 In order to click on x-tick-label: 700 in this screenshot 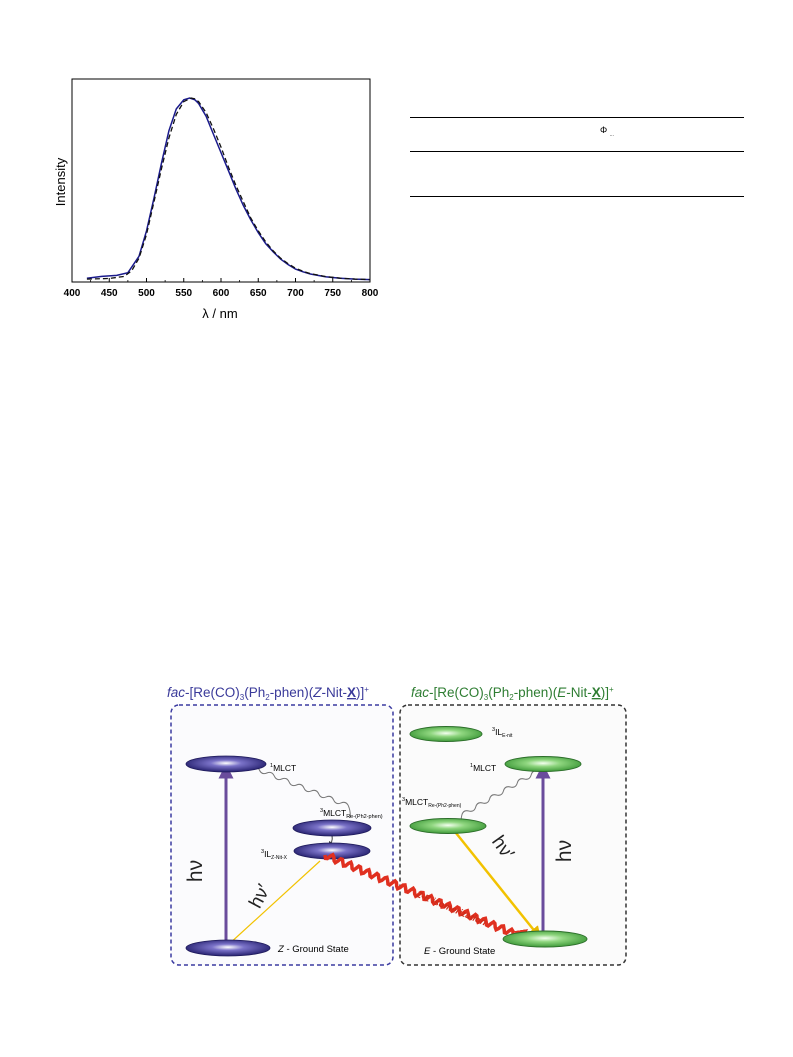, I will do `click(295, 293)`.